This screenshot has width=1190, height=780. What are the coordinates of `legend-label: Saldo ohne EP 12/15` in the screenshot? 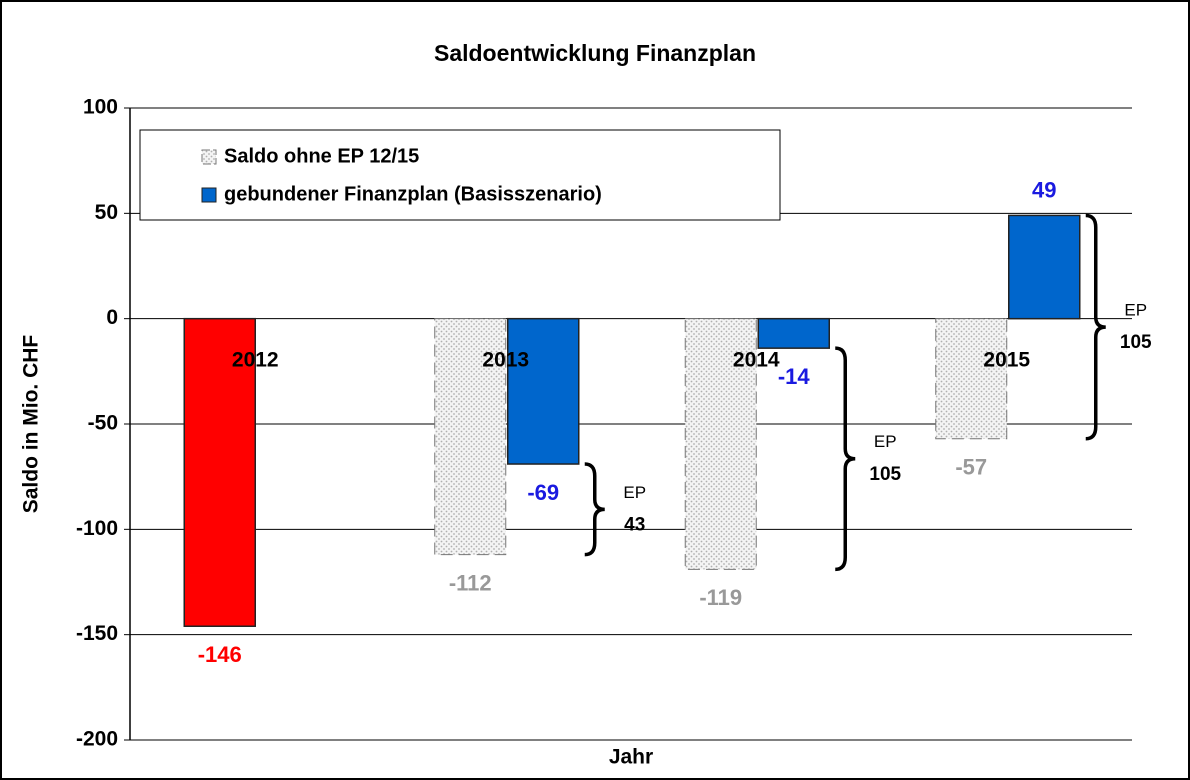 It's located at (321, 156).